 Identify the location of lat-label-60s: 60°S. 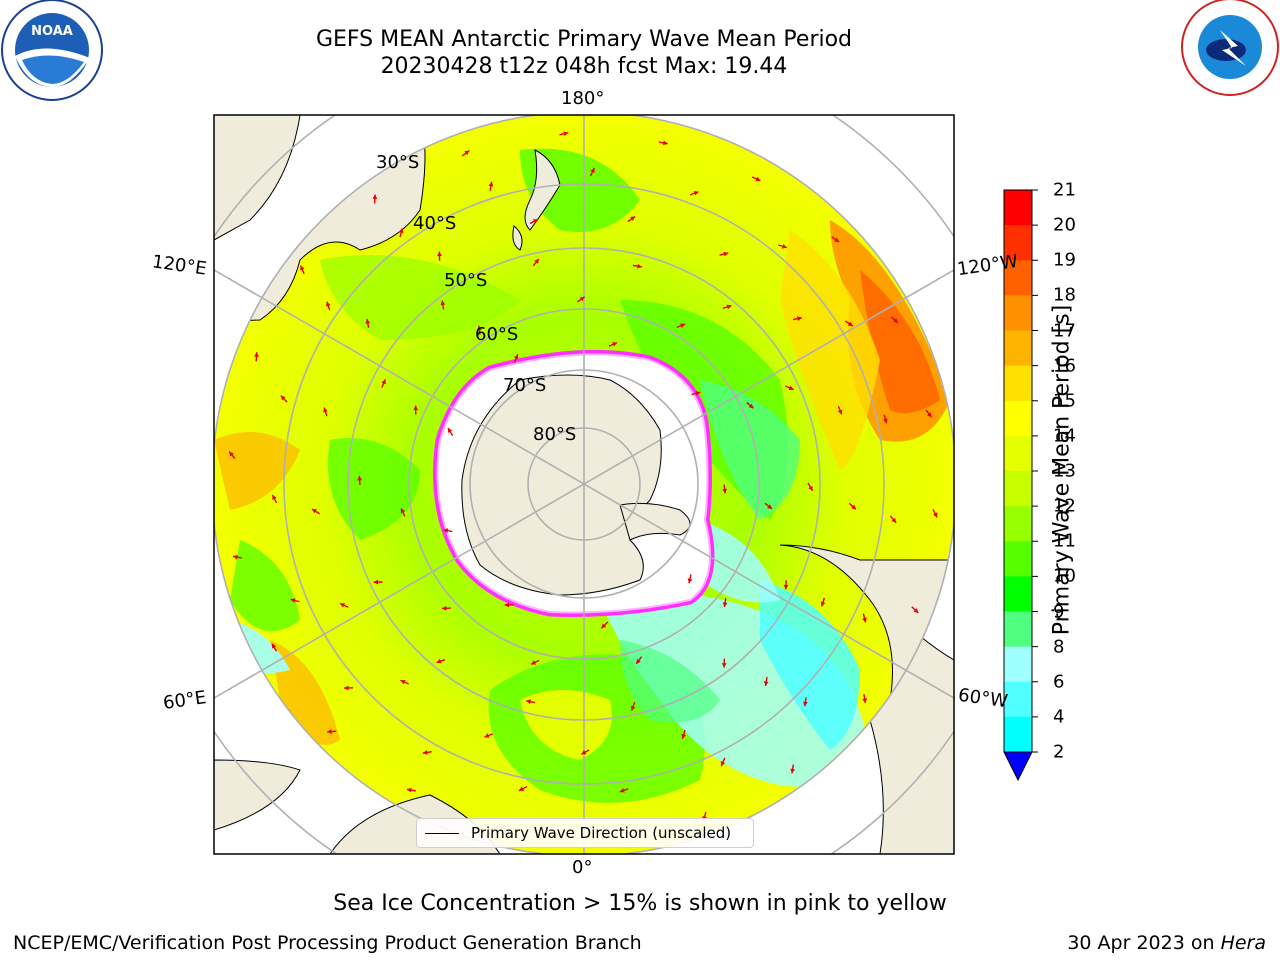
(497, 334).